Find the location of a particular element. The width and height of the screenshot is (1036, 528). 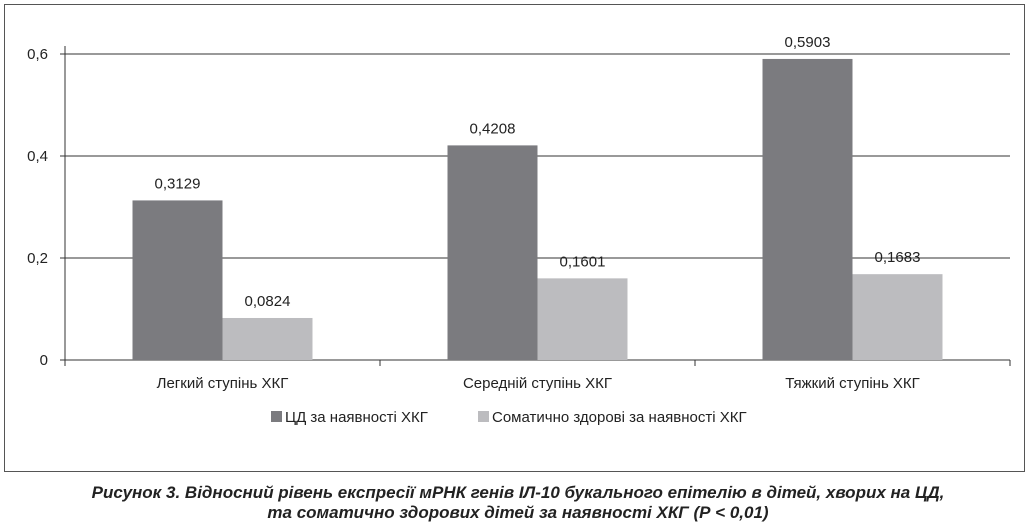

data-label: 0,1601 is located at coordinates (583, 261).